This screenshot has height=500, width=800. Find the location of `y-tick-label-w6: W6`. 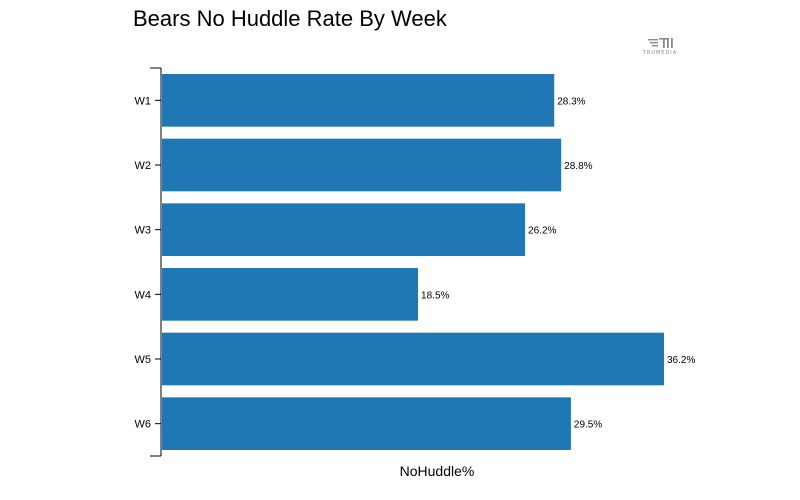

y-tick-label-w6: W6 is located at coordinates (143, 425).